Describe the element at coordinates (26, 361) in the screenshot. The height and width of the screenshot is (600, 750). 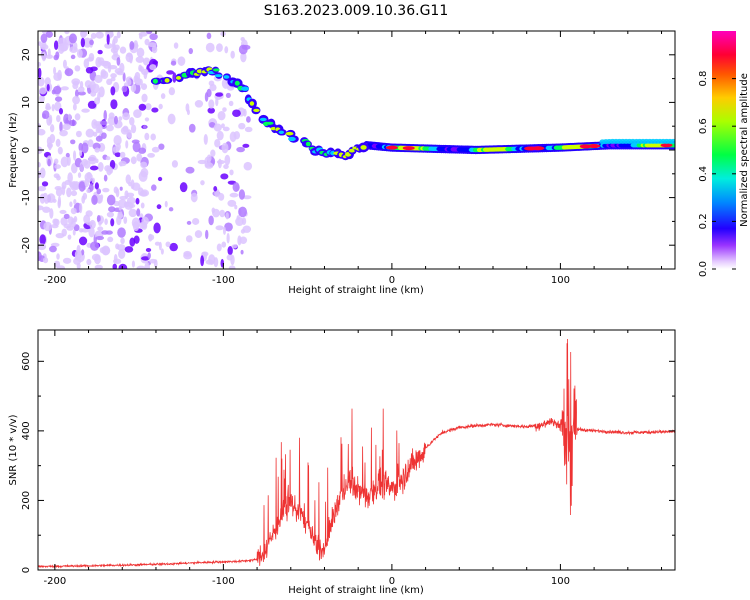
I see `snr-y-tick-label: 600` at that location.